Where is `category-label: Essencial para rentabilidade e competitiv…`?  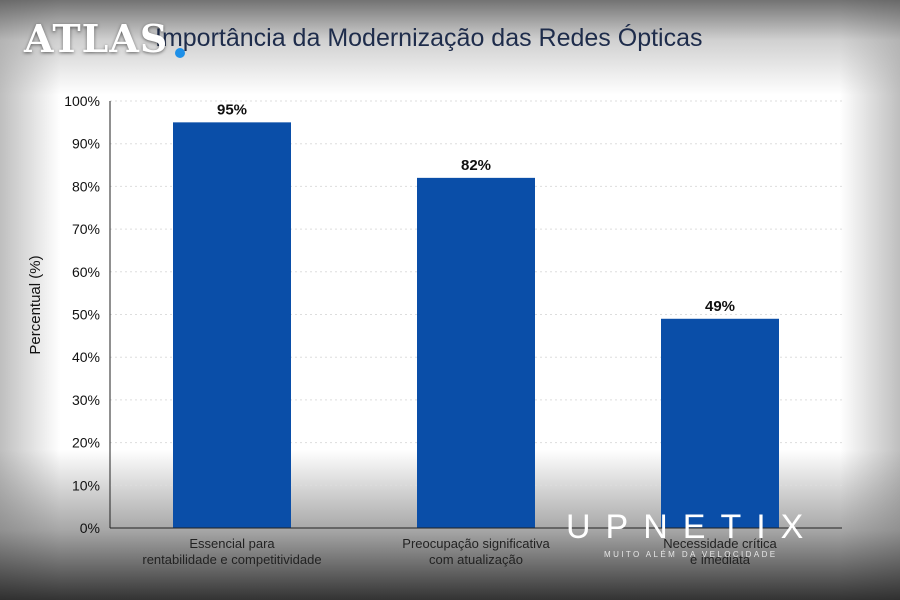 category-label: Essencial para rentabilidade e competitiv… is located at coordinates (231, 551).